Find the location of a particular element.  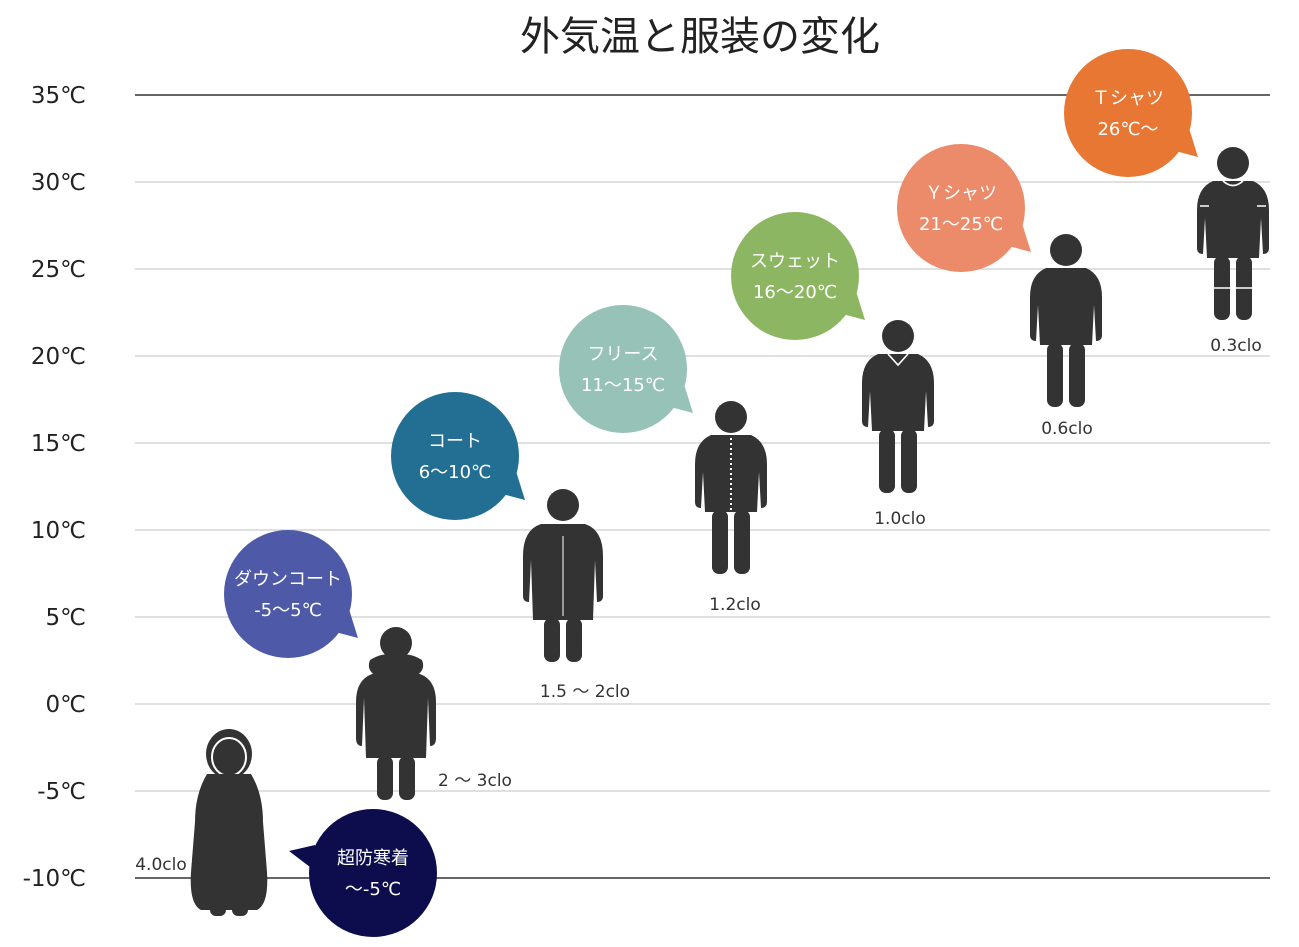

clo-value-label: 4.0clo is located at coordinates (161, 865).